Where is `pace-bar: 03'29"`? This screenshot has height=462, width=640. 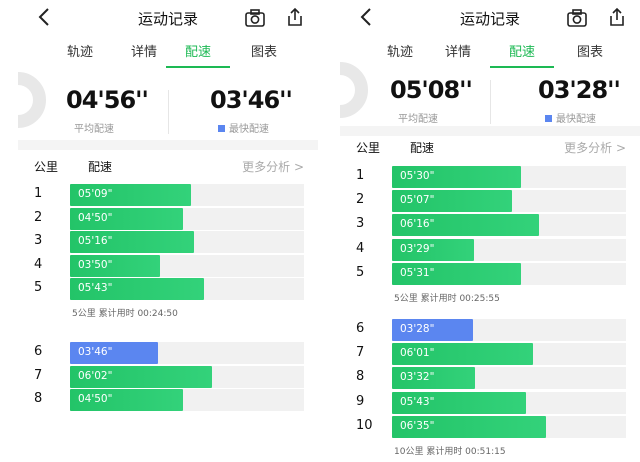 pace-bar: 03'29" is located at coordinates (433, 249).